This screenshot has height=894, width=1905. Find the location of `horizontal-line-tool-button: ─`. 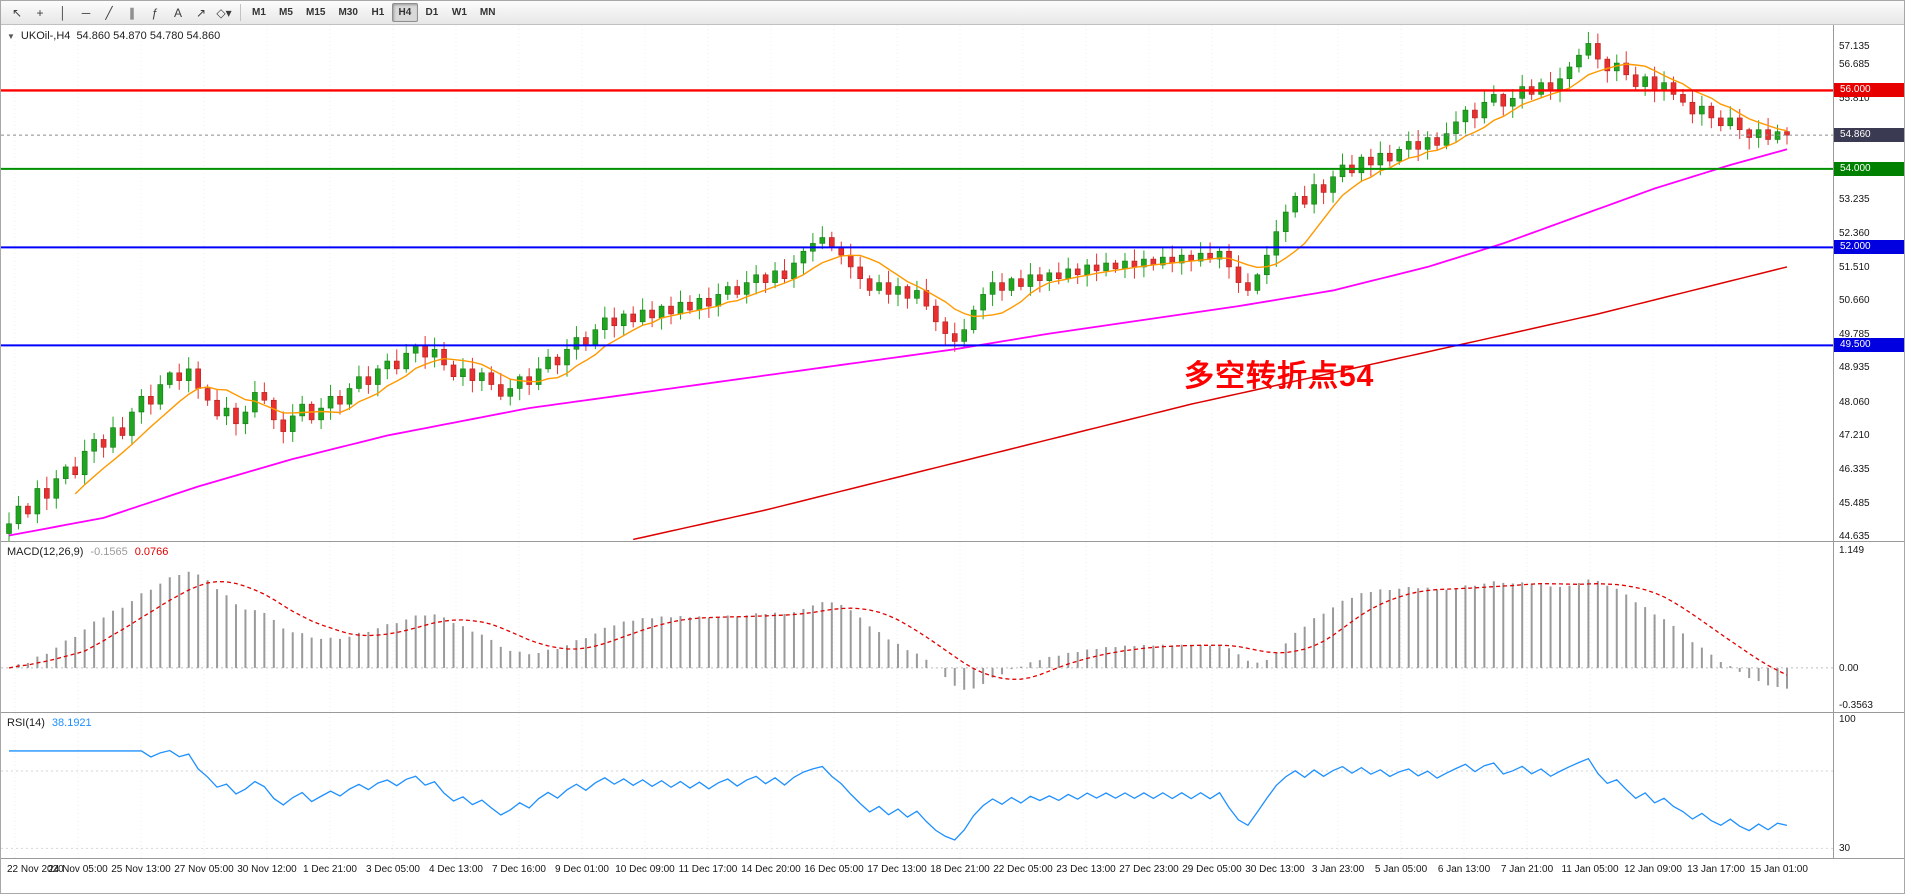

horizontal-line-tool-button: ─ is located at coordinates (86, 13).